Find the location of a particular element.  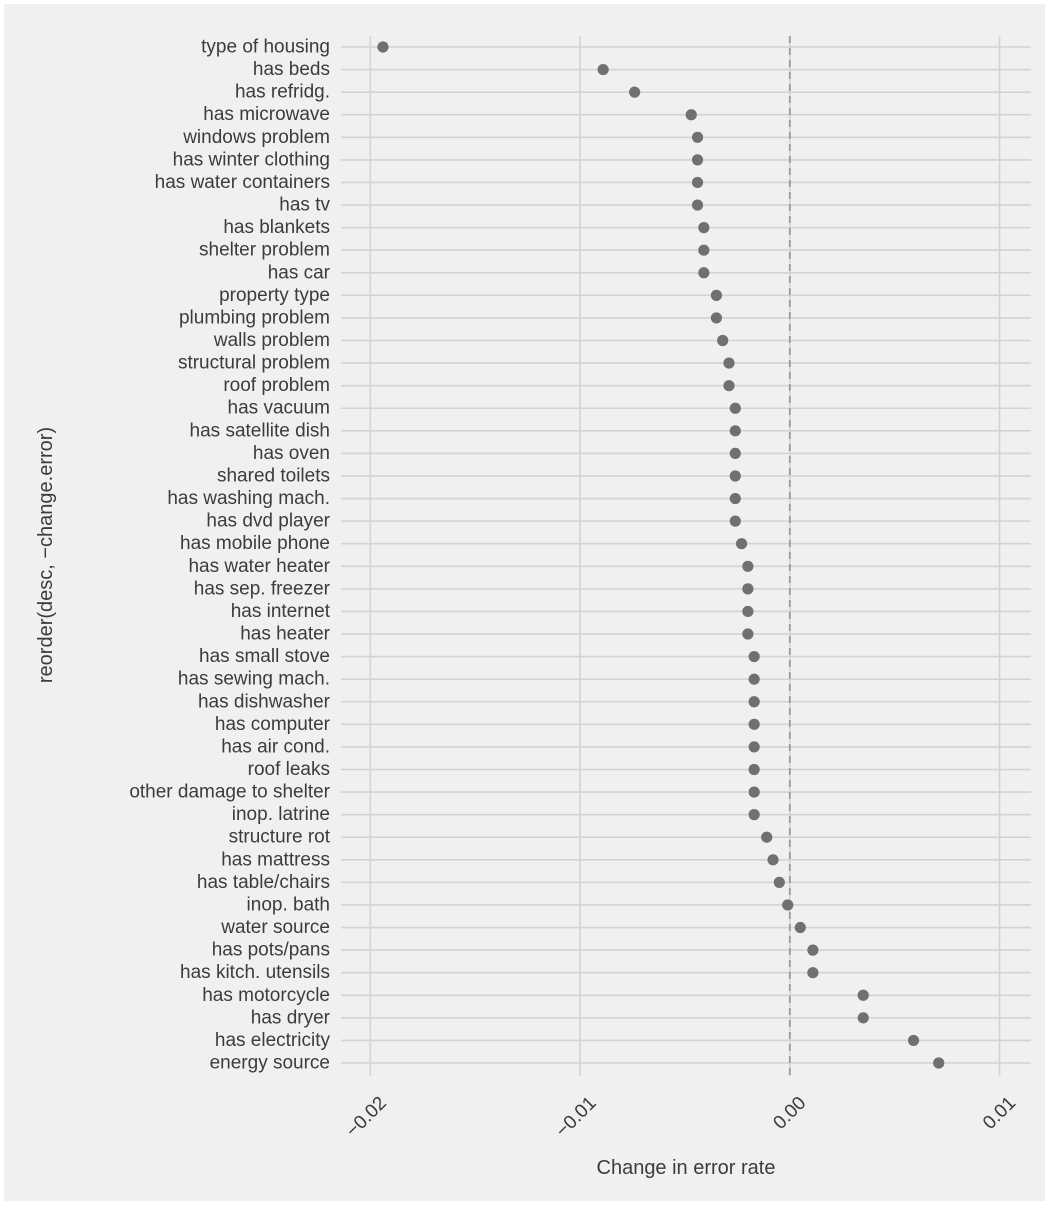

y-tick-label: type of housing is located at coordinates (265, 47).